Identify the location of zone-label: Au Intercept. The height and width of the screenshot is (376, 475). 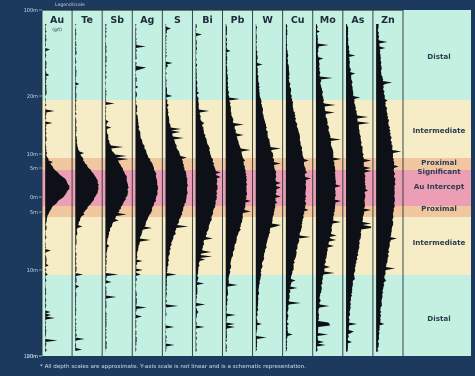
(439, 186).